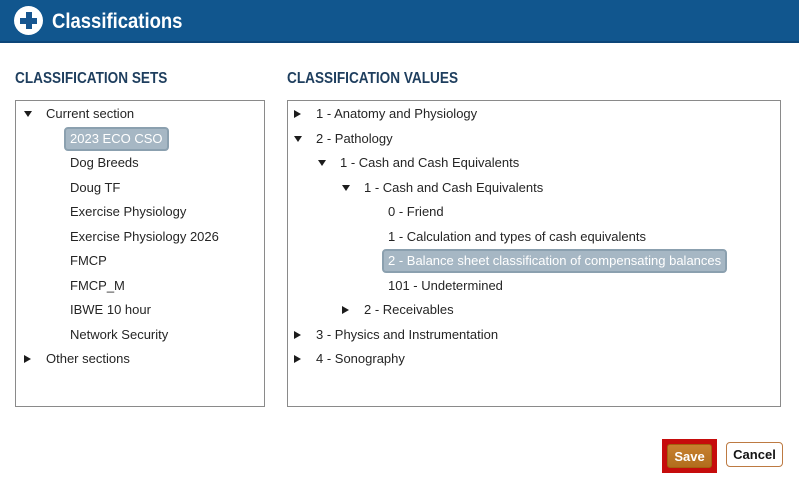 The width and height of the screenshot is (799, 499). What do you see at coordinates (409, 310) in the screenshot?
I see `tree-item-label: 2 - Receivables` at bounding box center [409, 310].